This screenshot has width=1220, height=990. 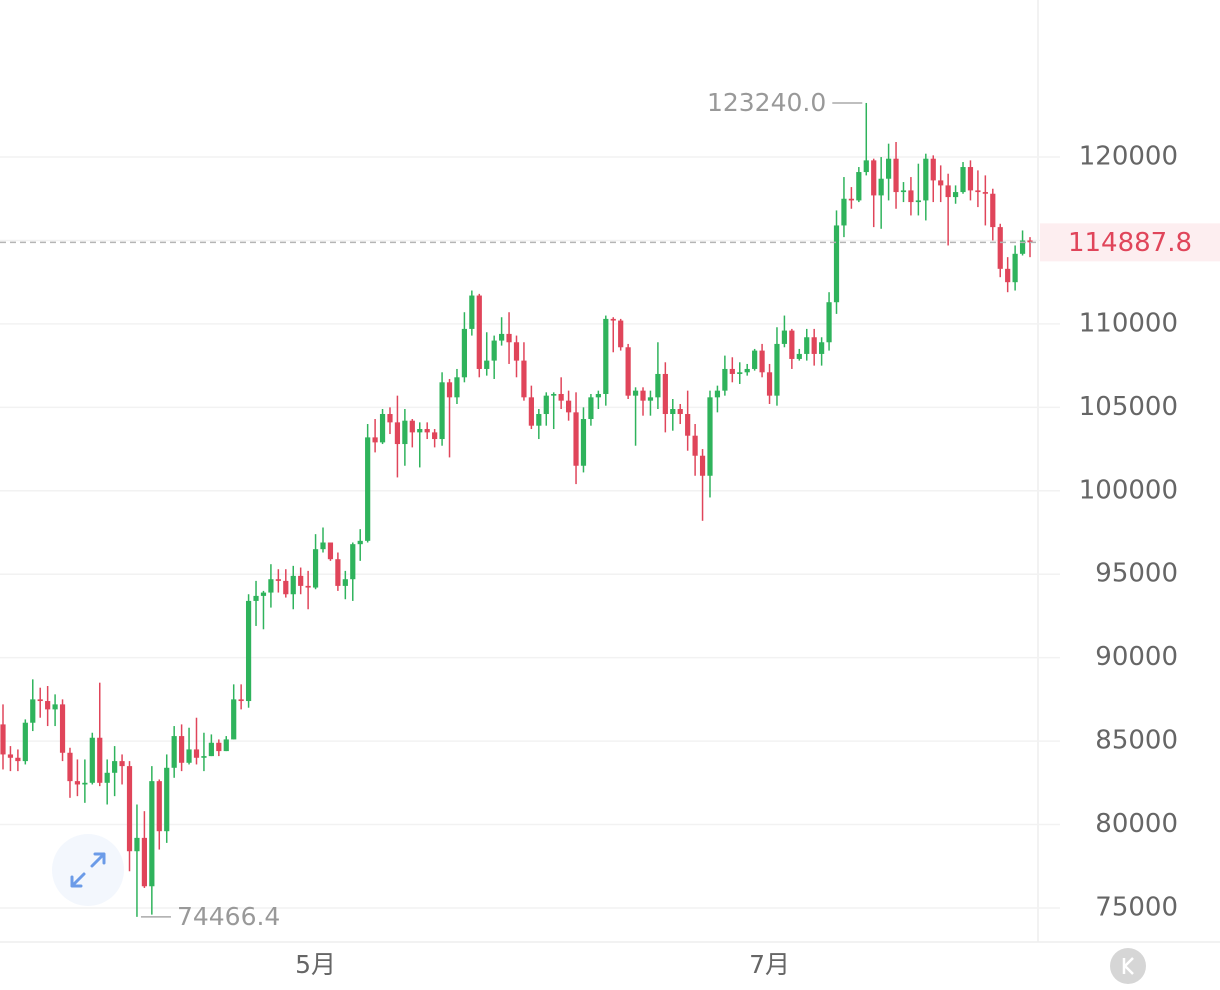 I want to click on y-tick-label: 100000, so click(x=1128, y=490).